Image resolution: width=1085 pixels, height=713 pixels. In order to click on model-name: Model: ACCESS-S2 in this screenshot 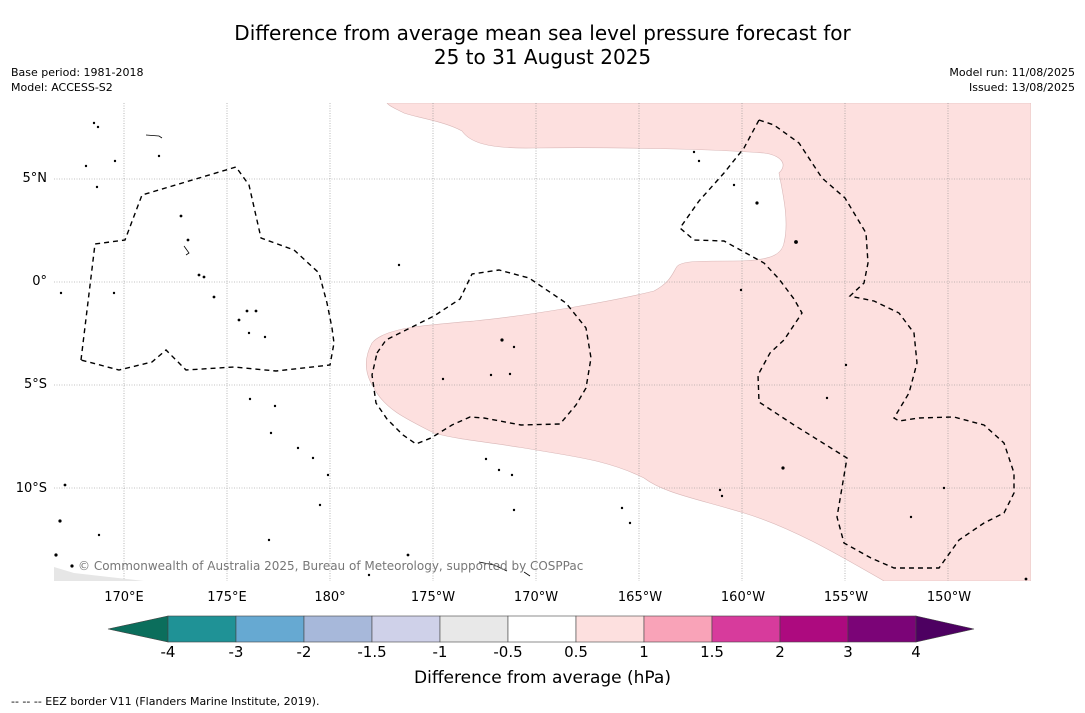, I will do `click(62, 87)`.